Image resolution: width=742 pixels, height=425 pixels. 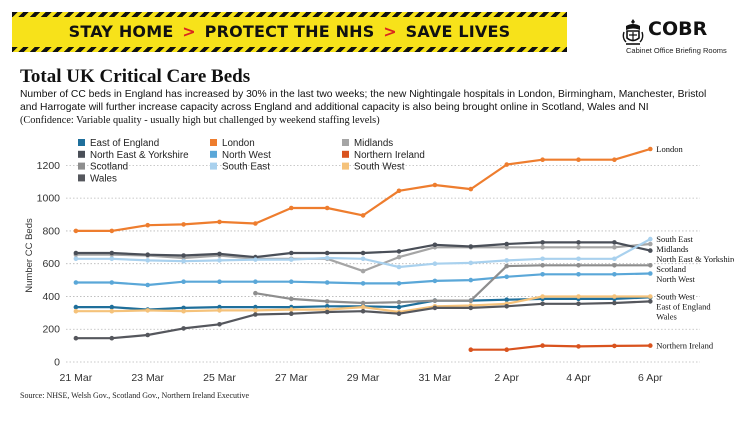 I want to click on legend-item-wales: Wales, so click(x=97, y=178).